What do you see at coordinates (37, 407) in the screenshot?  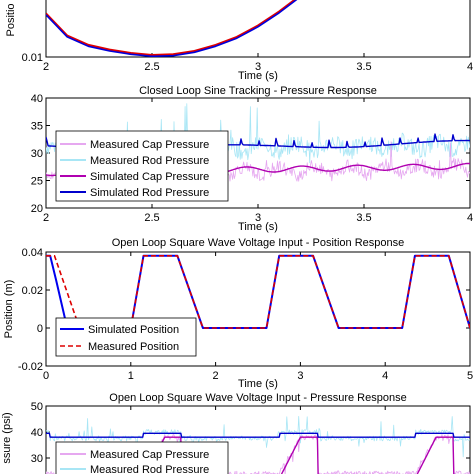 I see `p4-ytick-label: 50` at bounding box center [37, 407].